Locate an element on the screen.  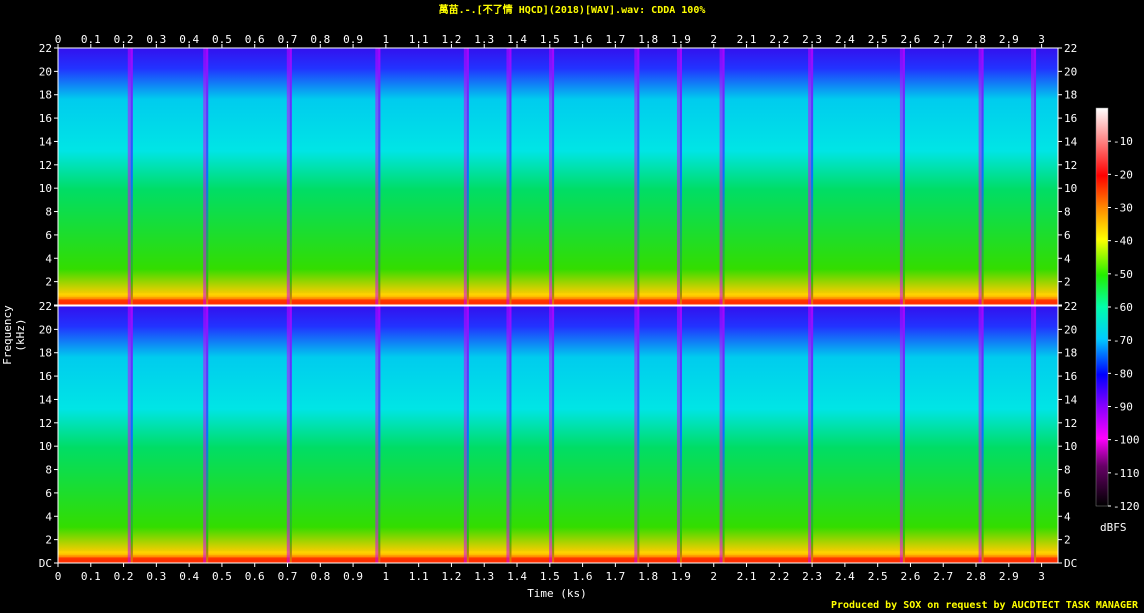
y-tick-label: 12 is located at coordinates (1070, 423).